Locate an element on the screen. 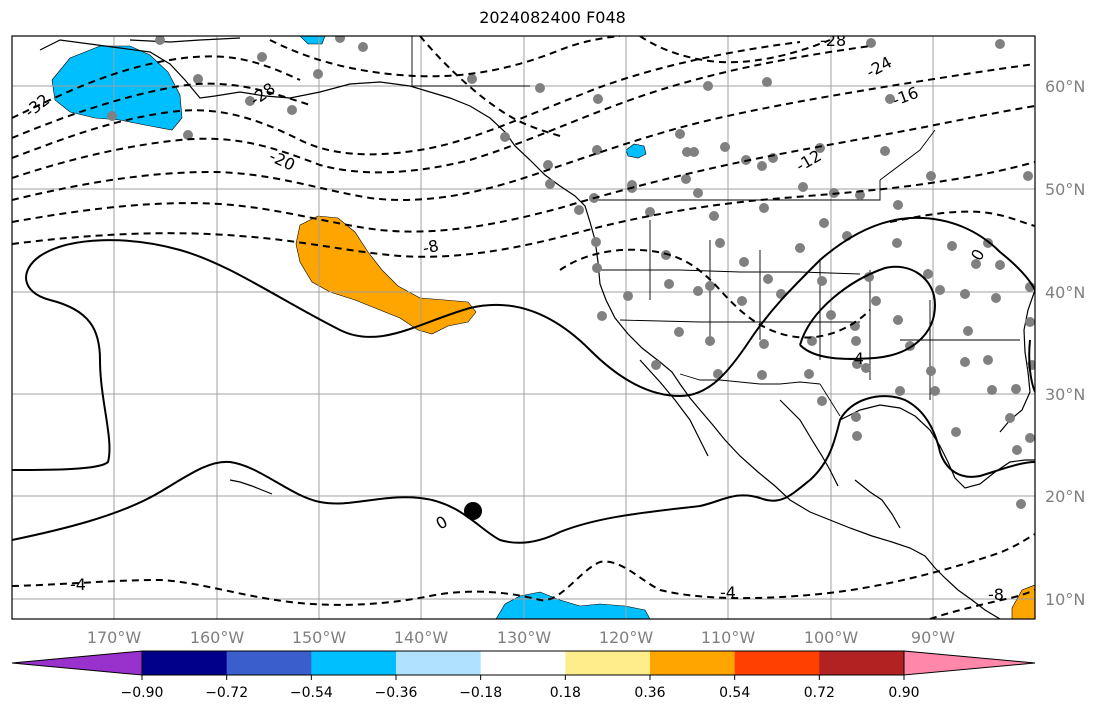  shaded-region-alaska is located at coordinates (117, 88).